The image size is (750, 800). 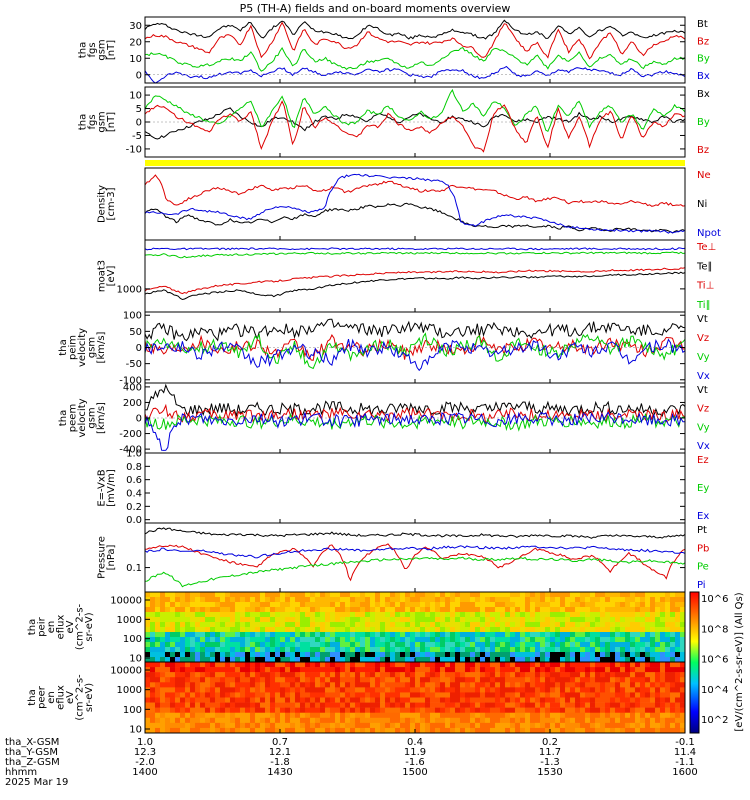 What do you see at coordinates (132, 387) in the screenshot?
I see `ytick-label-peem-4: 400` at bounding box center [132, 387].